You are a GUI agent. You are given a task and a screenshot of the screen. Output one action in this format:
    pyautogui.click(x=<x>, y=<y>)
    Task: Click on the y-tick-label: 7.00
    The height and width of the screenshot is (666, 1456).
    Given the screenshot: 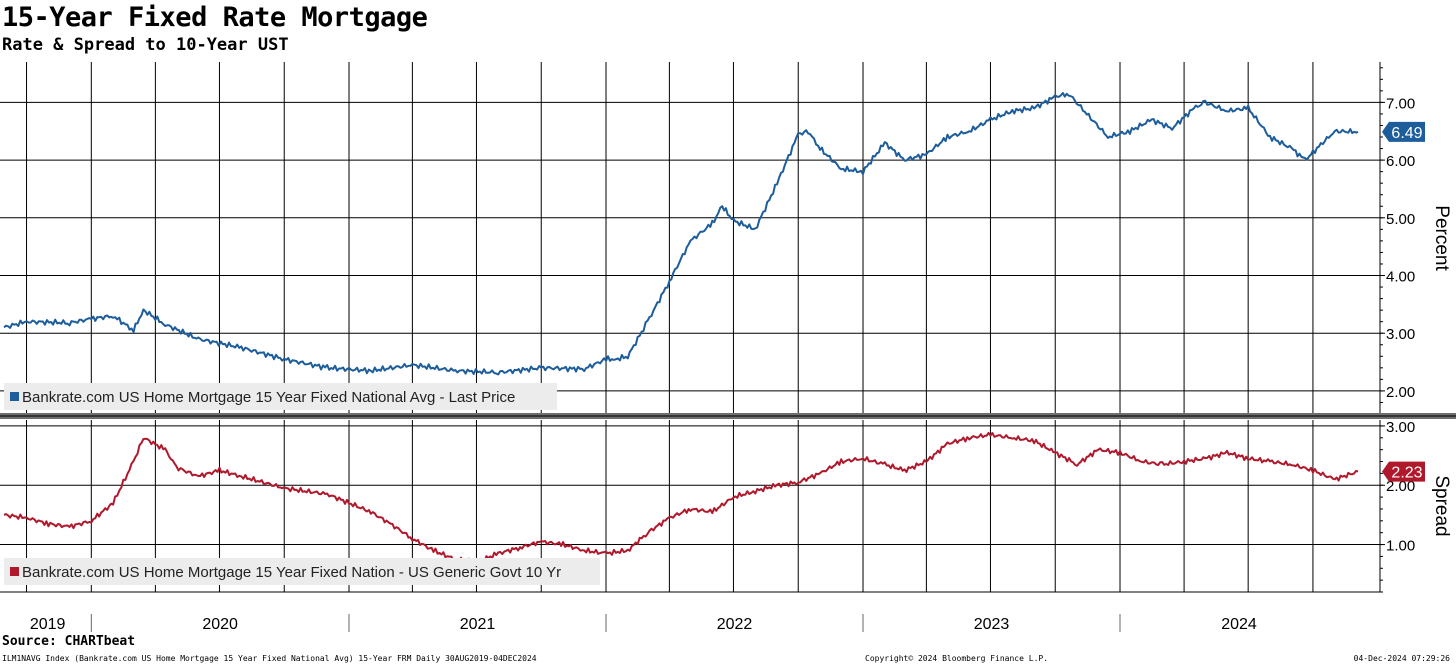 What is the action you would take?
    pyautogui.click(x=1400, y=103)
    